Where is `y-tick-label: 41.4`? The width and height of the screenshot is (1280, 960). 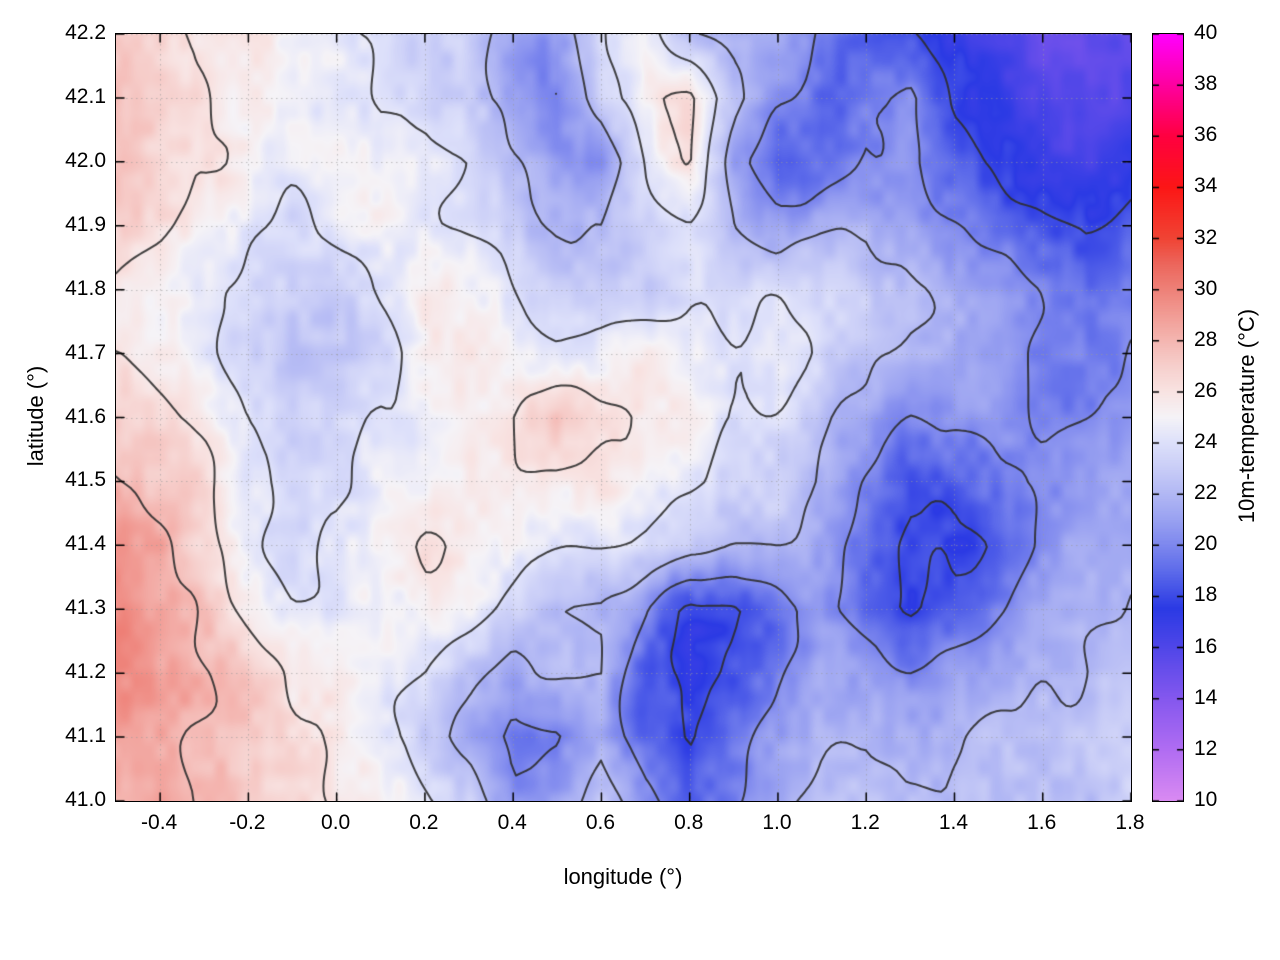
y-tick-label: 41.4 is located at coordinates (85, 544).